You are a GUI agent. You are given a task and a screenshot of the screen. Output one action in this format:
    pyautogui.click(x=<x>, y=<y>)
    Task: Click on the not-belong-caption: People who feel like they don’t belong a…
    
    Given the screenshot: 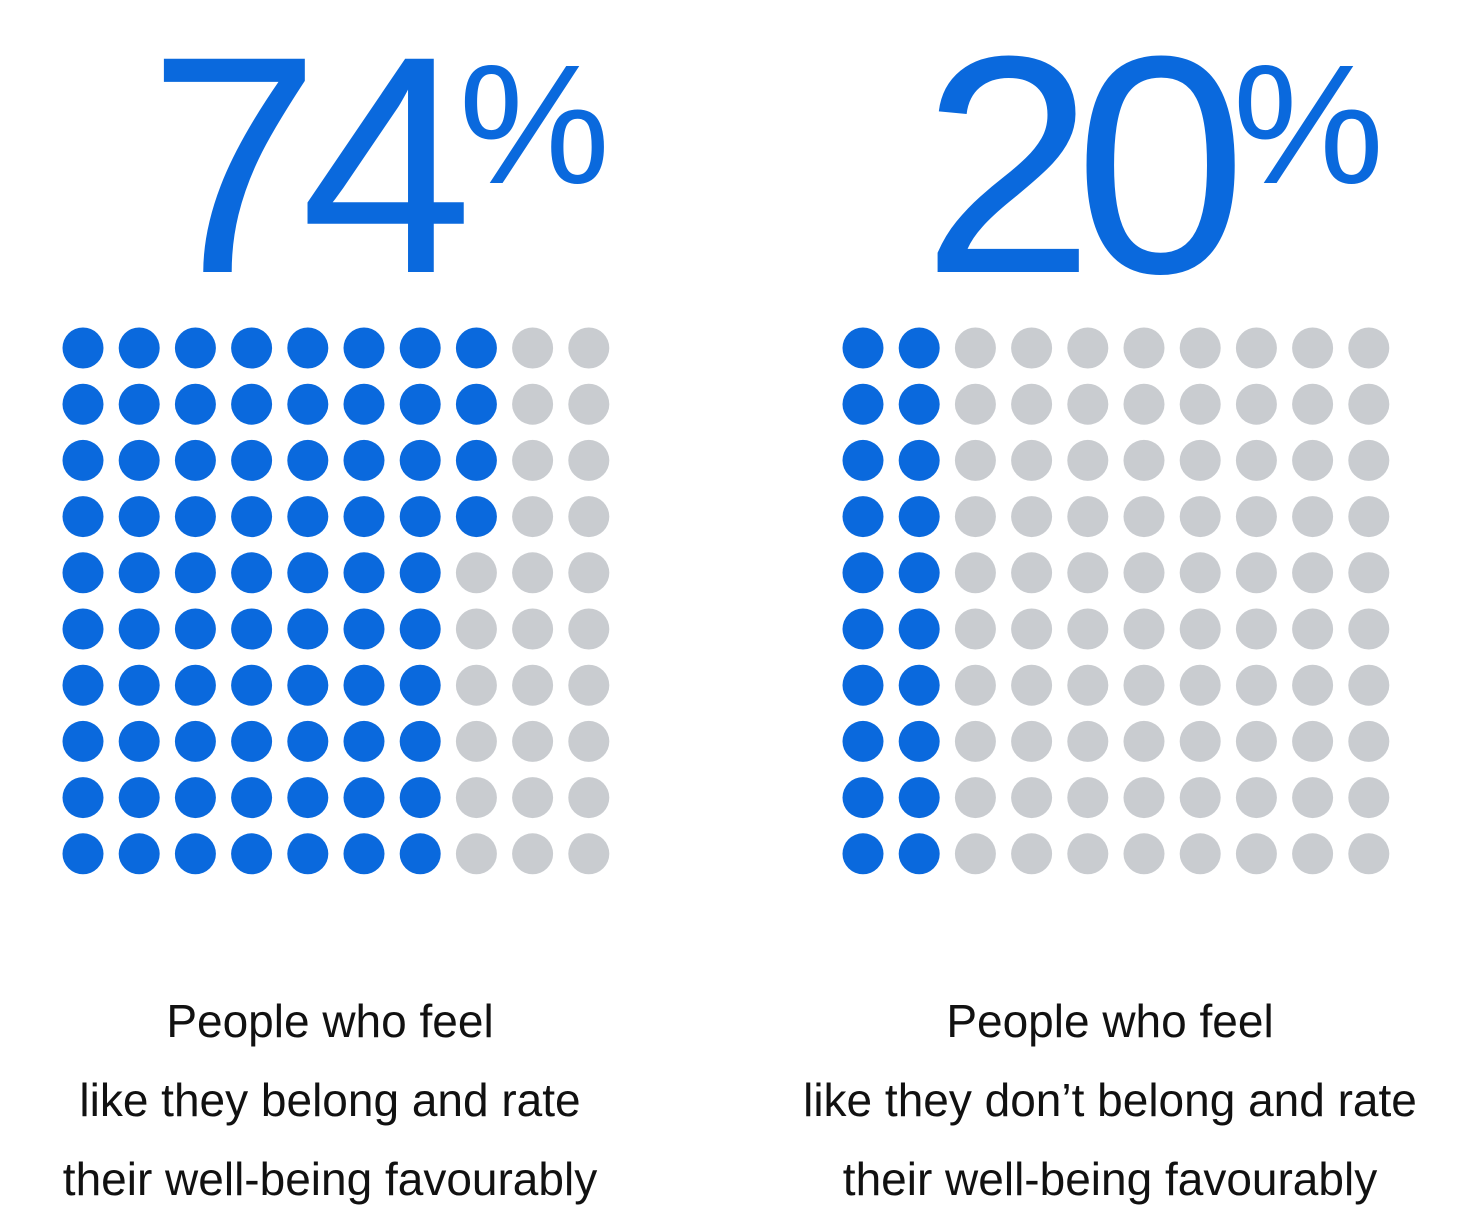 What is the action you would take?
    pyautogui.click(x=1110, y=1100)
    